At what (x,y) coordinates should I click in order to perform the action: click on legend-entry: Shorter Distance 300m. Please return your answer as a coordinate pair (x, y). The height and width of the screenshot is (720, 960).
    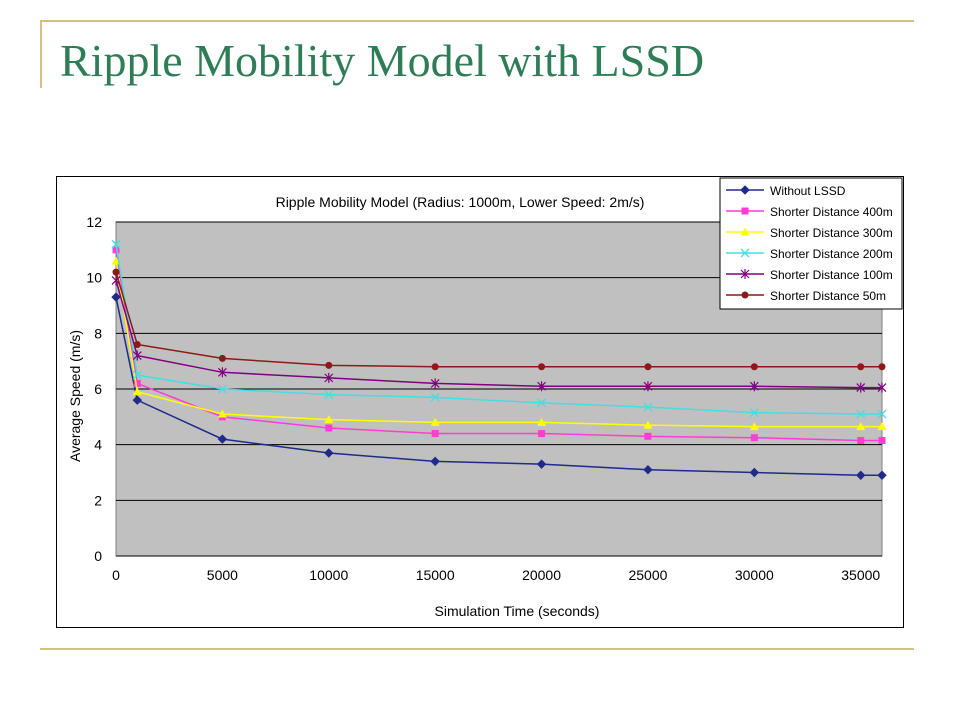
    Looking at the image, I should click on (809, 233).